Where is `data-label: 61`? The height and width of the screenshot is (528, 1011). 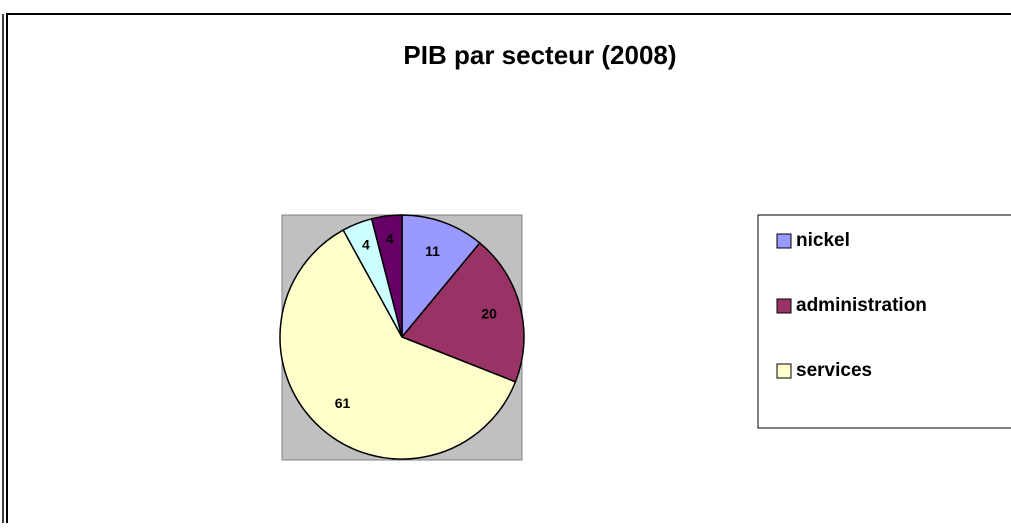 data-label: 61 is located at coordinates (343, 403).